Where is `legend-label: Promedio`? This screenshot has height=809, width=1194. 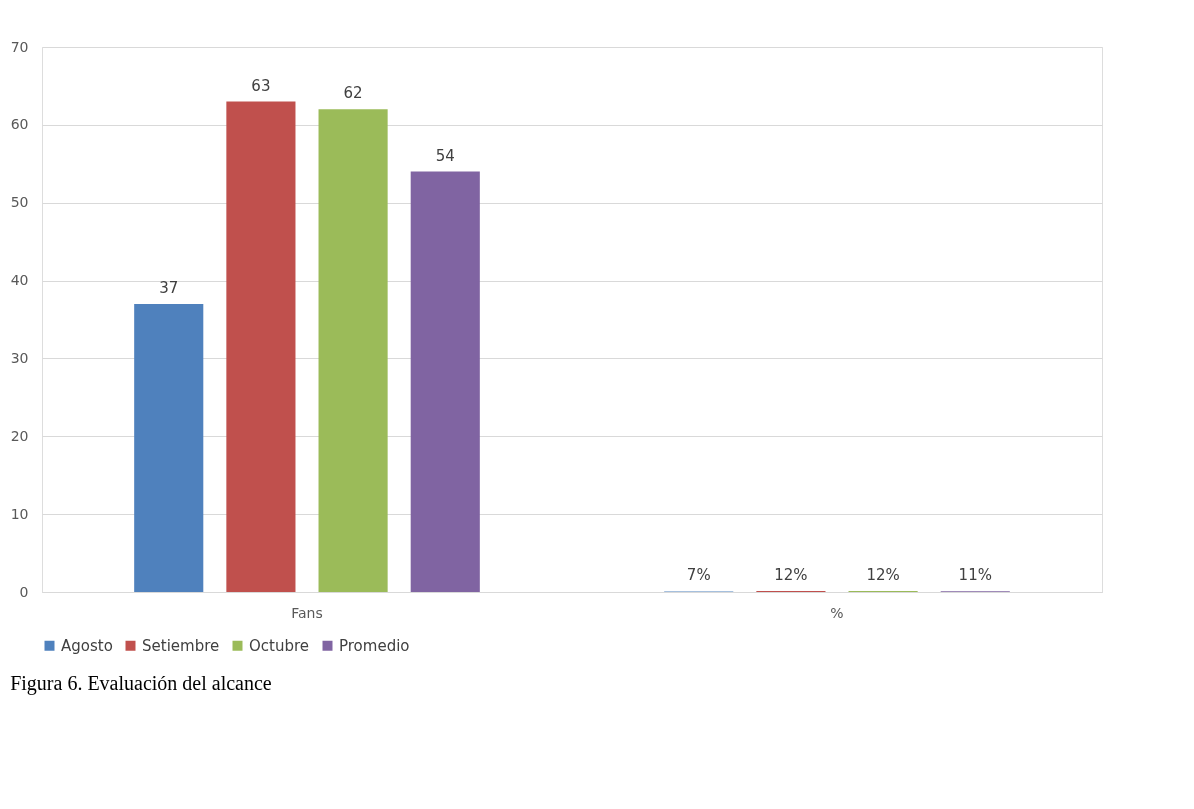
legend-label: Promedio is located at coordinates (374, 645).